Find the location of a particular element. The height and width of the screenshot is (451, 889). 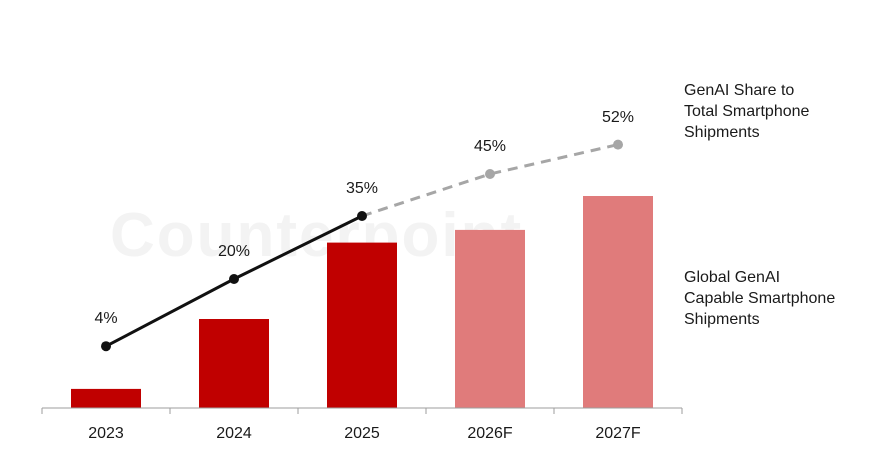

line-point-2027F is located at coordinates (618, 144).